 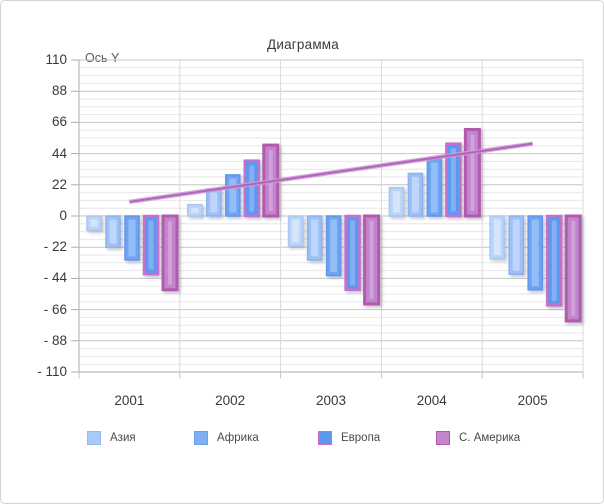 What do you see at coordinates (230, 400) in the screenshot?
I see `x-tick-label: 2002` at bounding box center [230, 400].